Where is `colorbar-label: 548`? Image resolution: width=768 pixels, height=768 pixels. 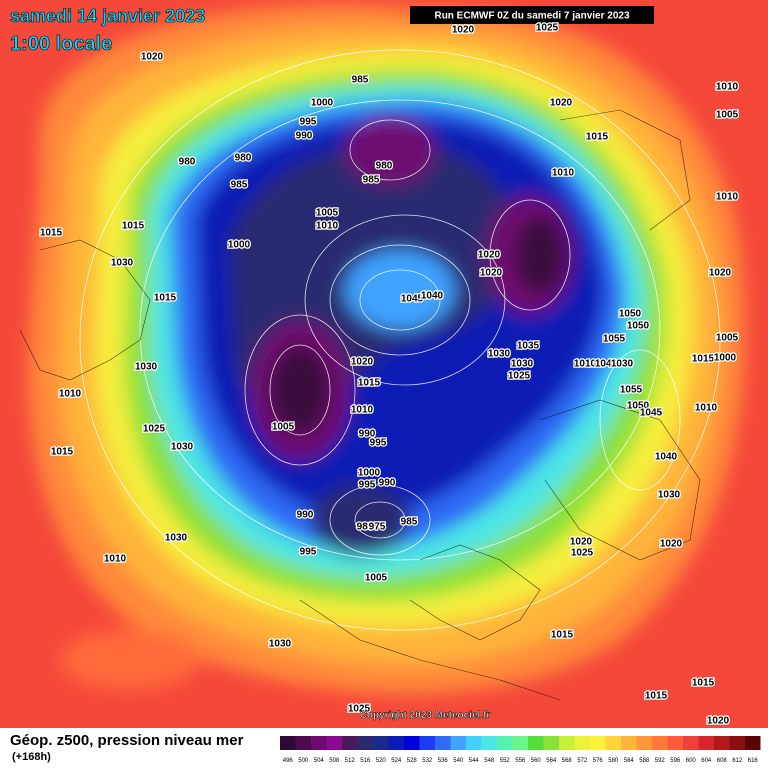 colorbar-label: 548 is located at coordinates (489, 761).